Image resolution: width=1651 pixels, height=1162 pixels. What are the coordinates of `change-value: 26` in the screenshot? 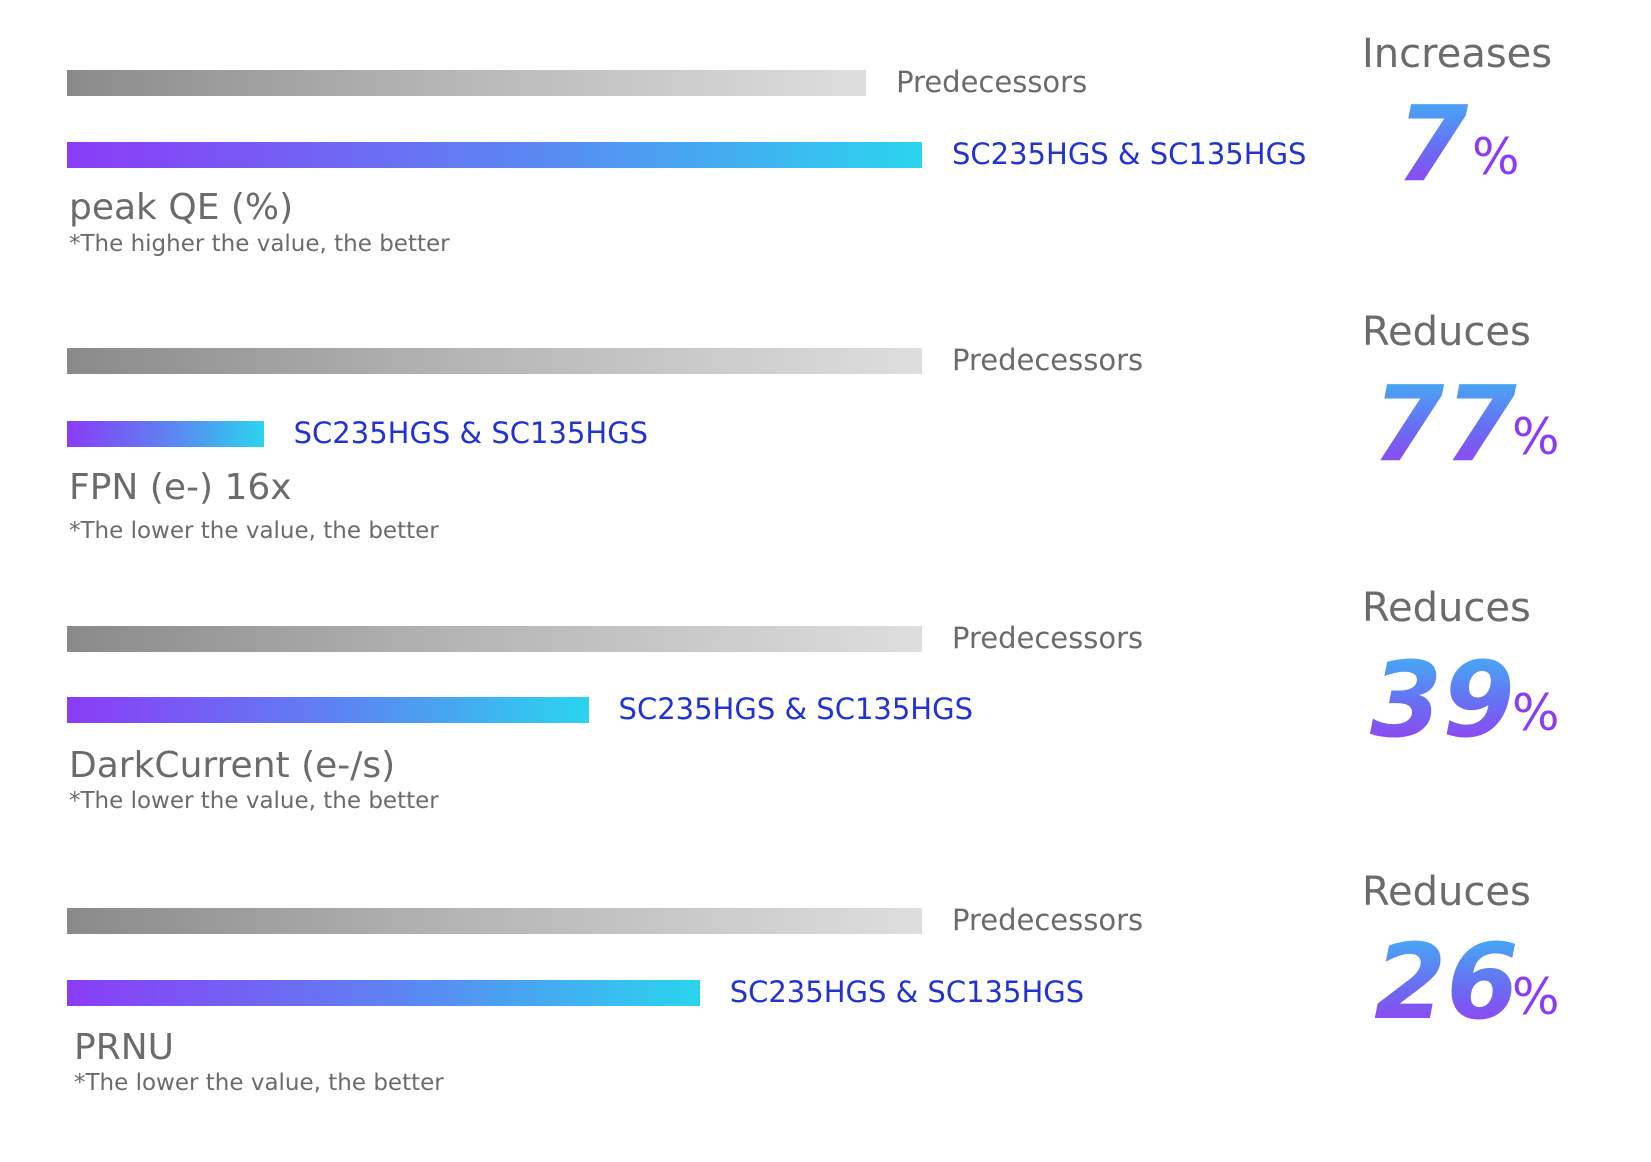 It's located at (1446, 982).